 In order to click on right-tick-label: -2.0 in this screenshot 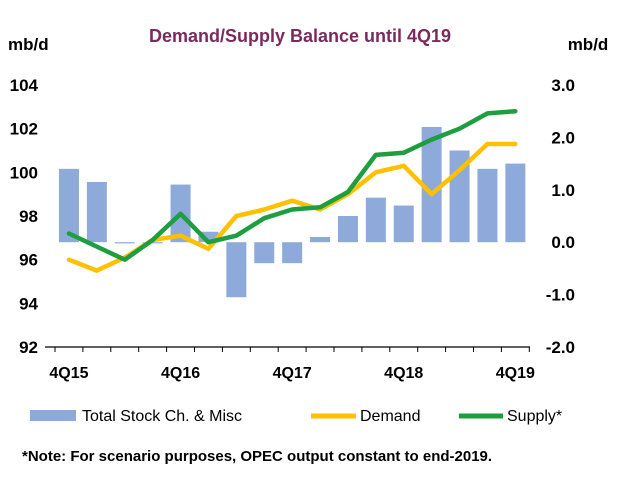, I will do `click(560, 347)`.